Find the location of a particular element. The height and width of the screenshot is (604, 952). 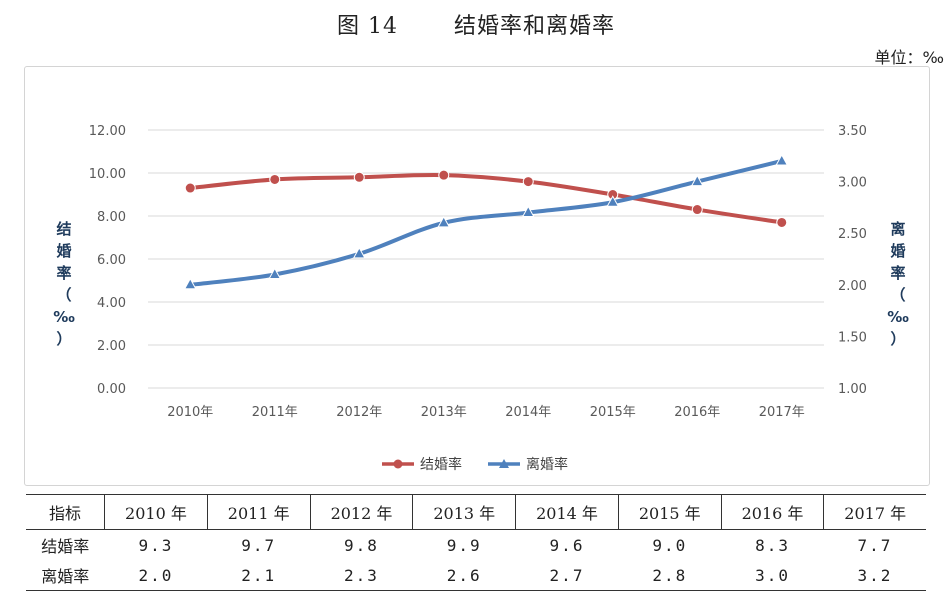

column-header: 2013 年 is located at coordinates (464, 512).